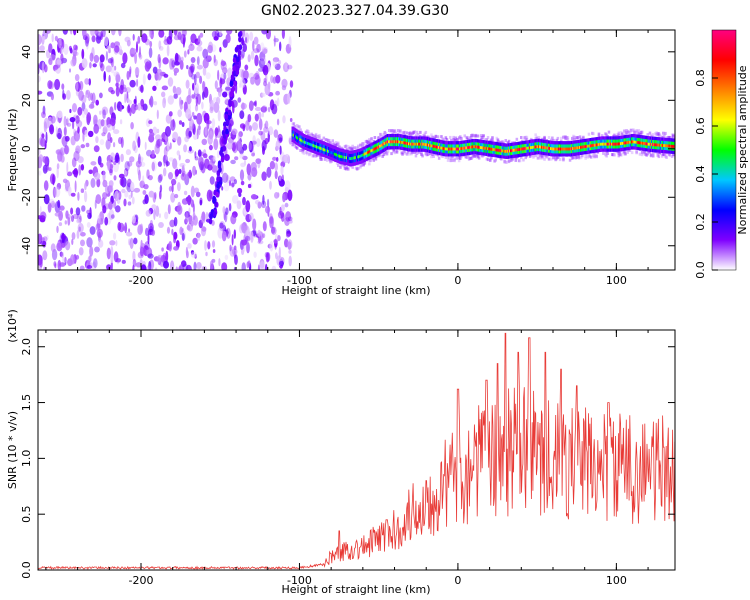  I want to click on spectrogram-y-label: Frequency (Hz), so click(12, 150).